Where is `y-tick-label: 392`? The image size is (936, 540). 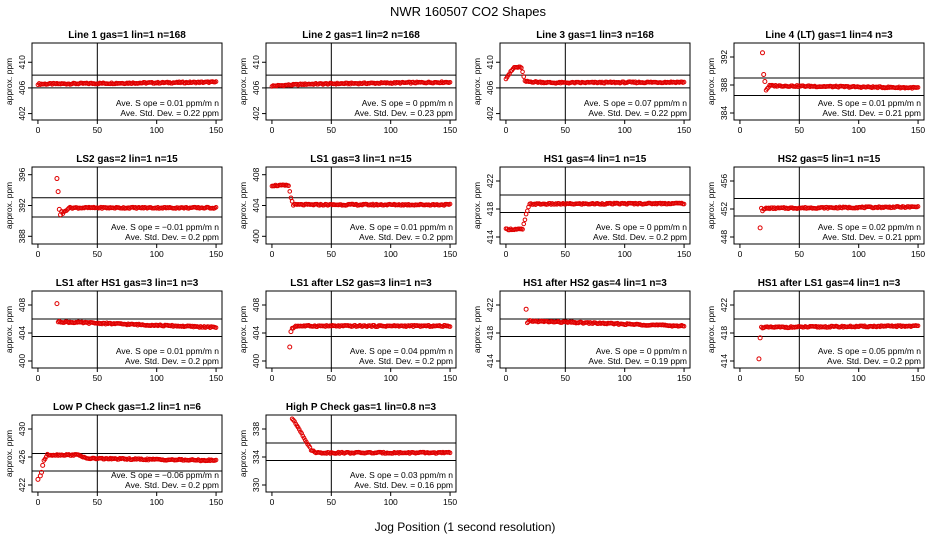
y-tick-label: 392 is located at coordinates (724, 57).